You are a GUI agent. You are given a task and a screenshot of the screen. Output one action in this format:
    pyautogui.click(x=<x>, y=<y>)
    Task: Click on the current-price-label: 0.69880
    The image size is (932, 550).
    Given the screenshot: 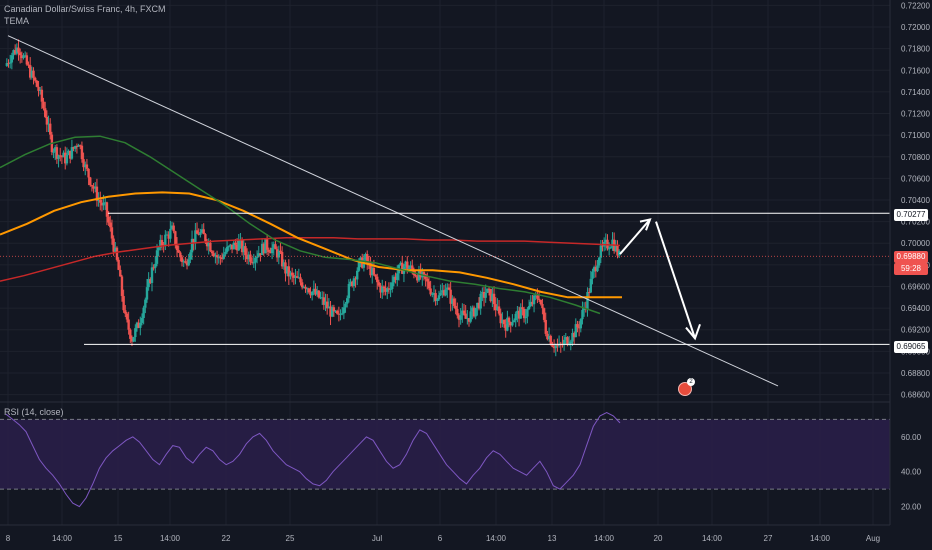 What is the action you would take?
    pyautogui.click(x=911, y=257)
    